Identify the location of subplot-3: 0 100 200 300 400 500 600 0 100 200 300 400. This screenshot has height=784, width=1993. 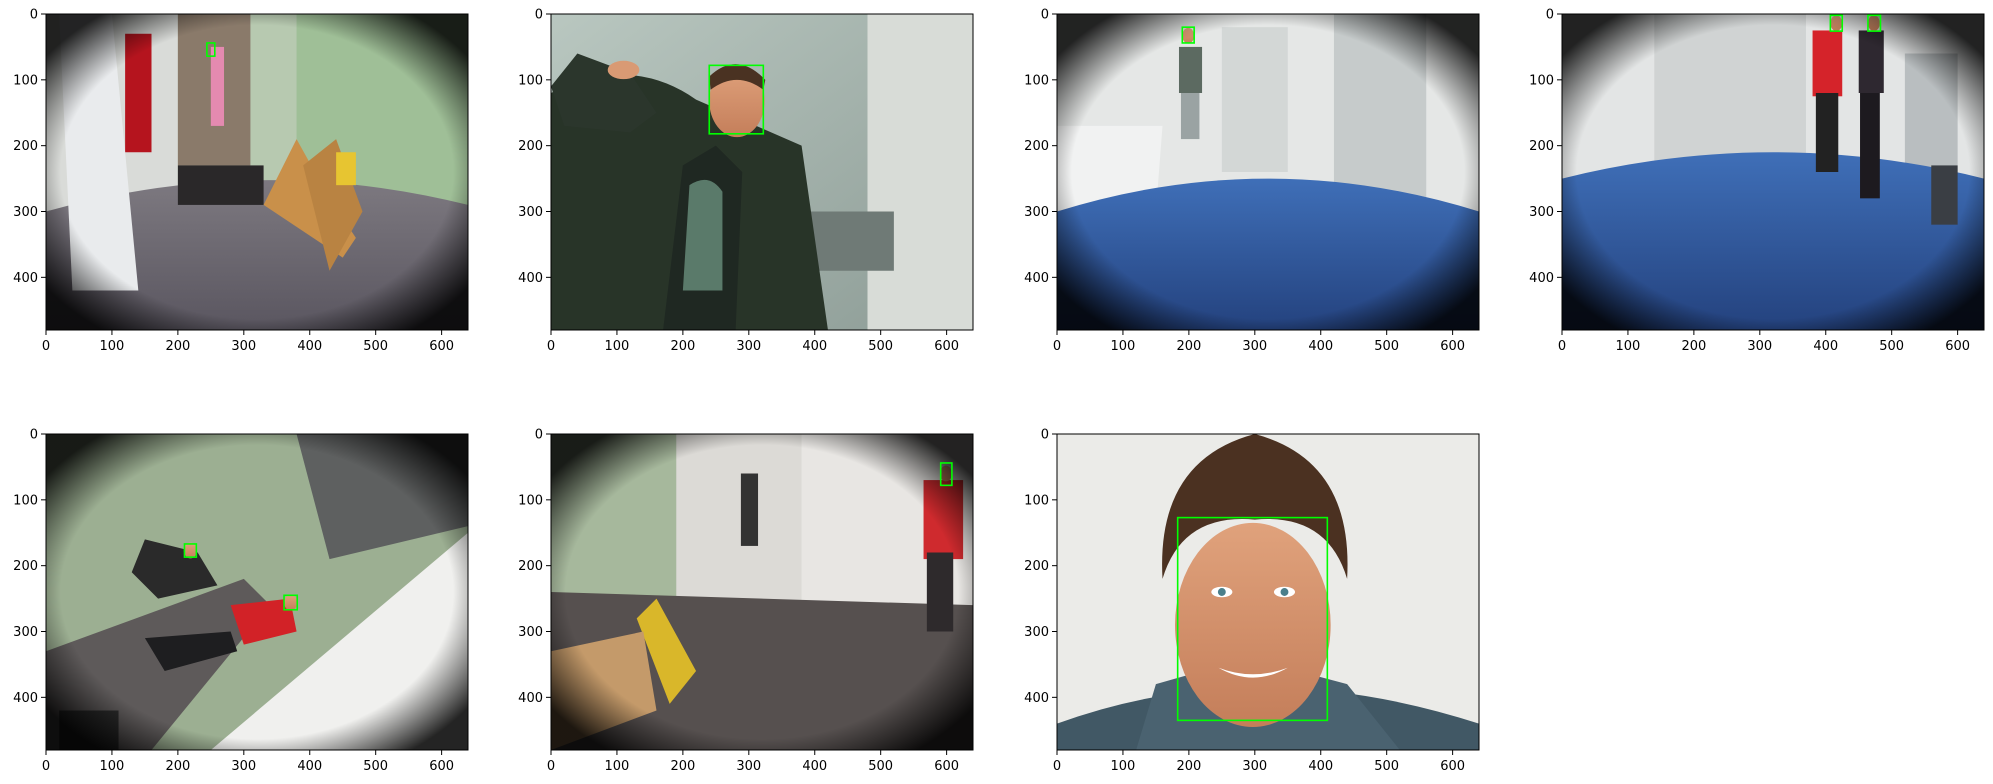
(1252, 181).